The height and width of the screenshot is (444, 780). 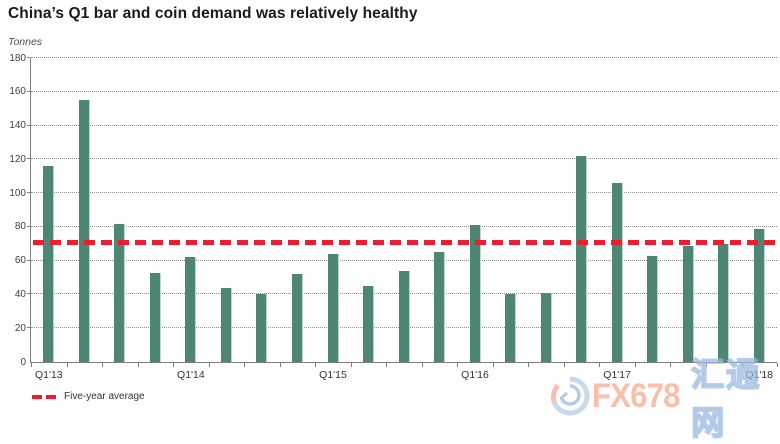 What do you see at coordinates (155, 317) in the screenshot?
I see `bar-Q4'13` at bounding box center [155, 317].